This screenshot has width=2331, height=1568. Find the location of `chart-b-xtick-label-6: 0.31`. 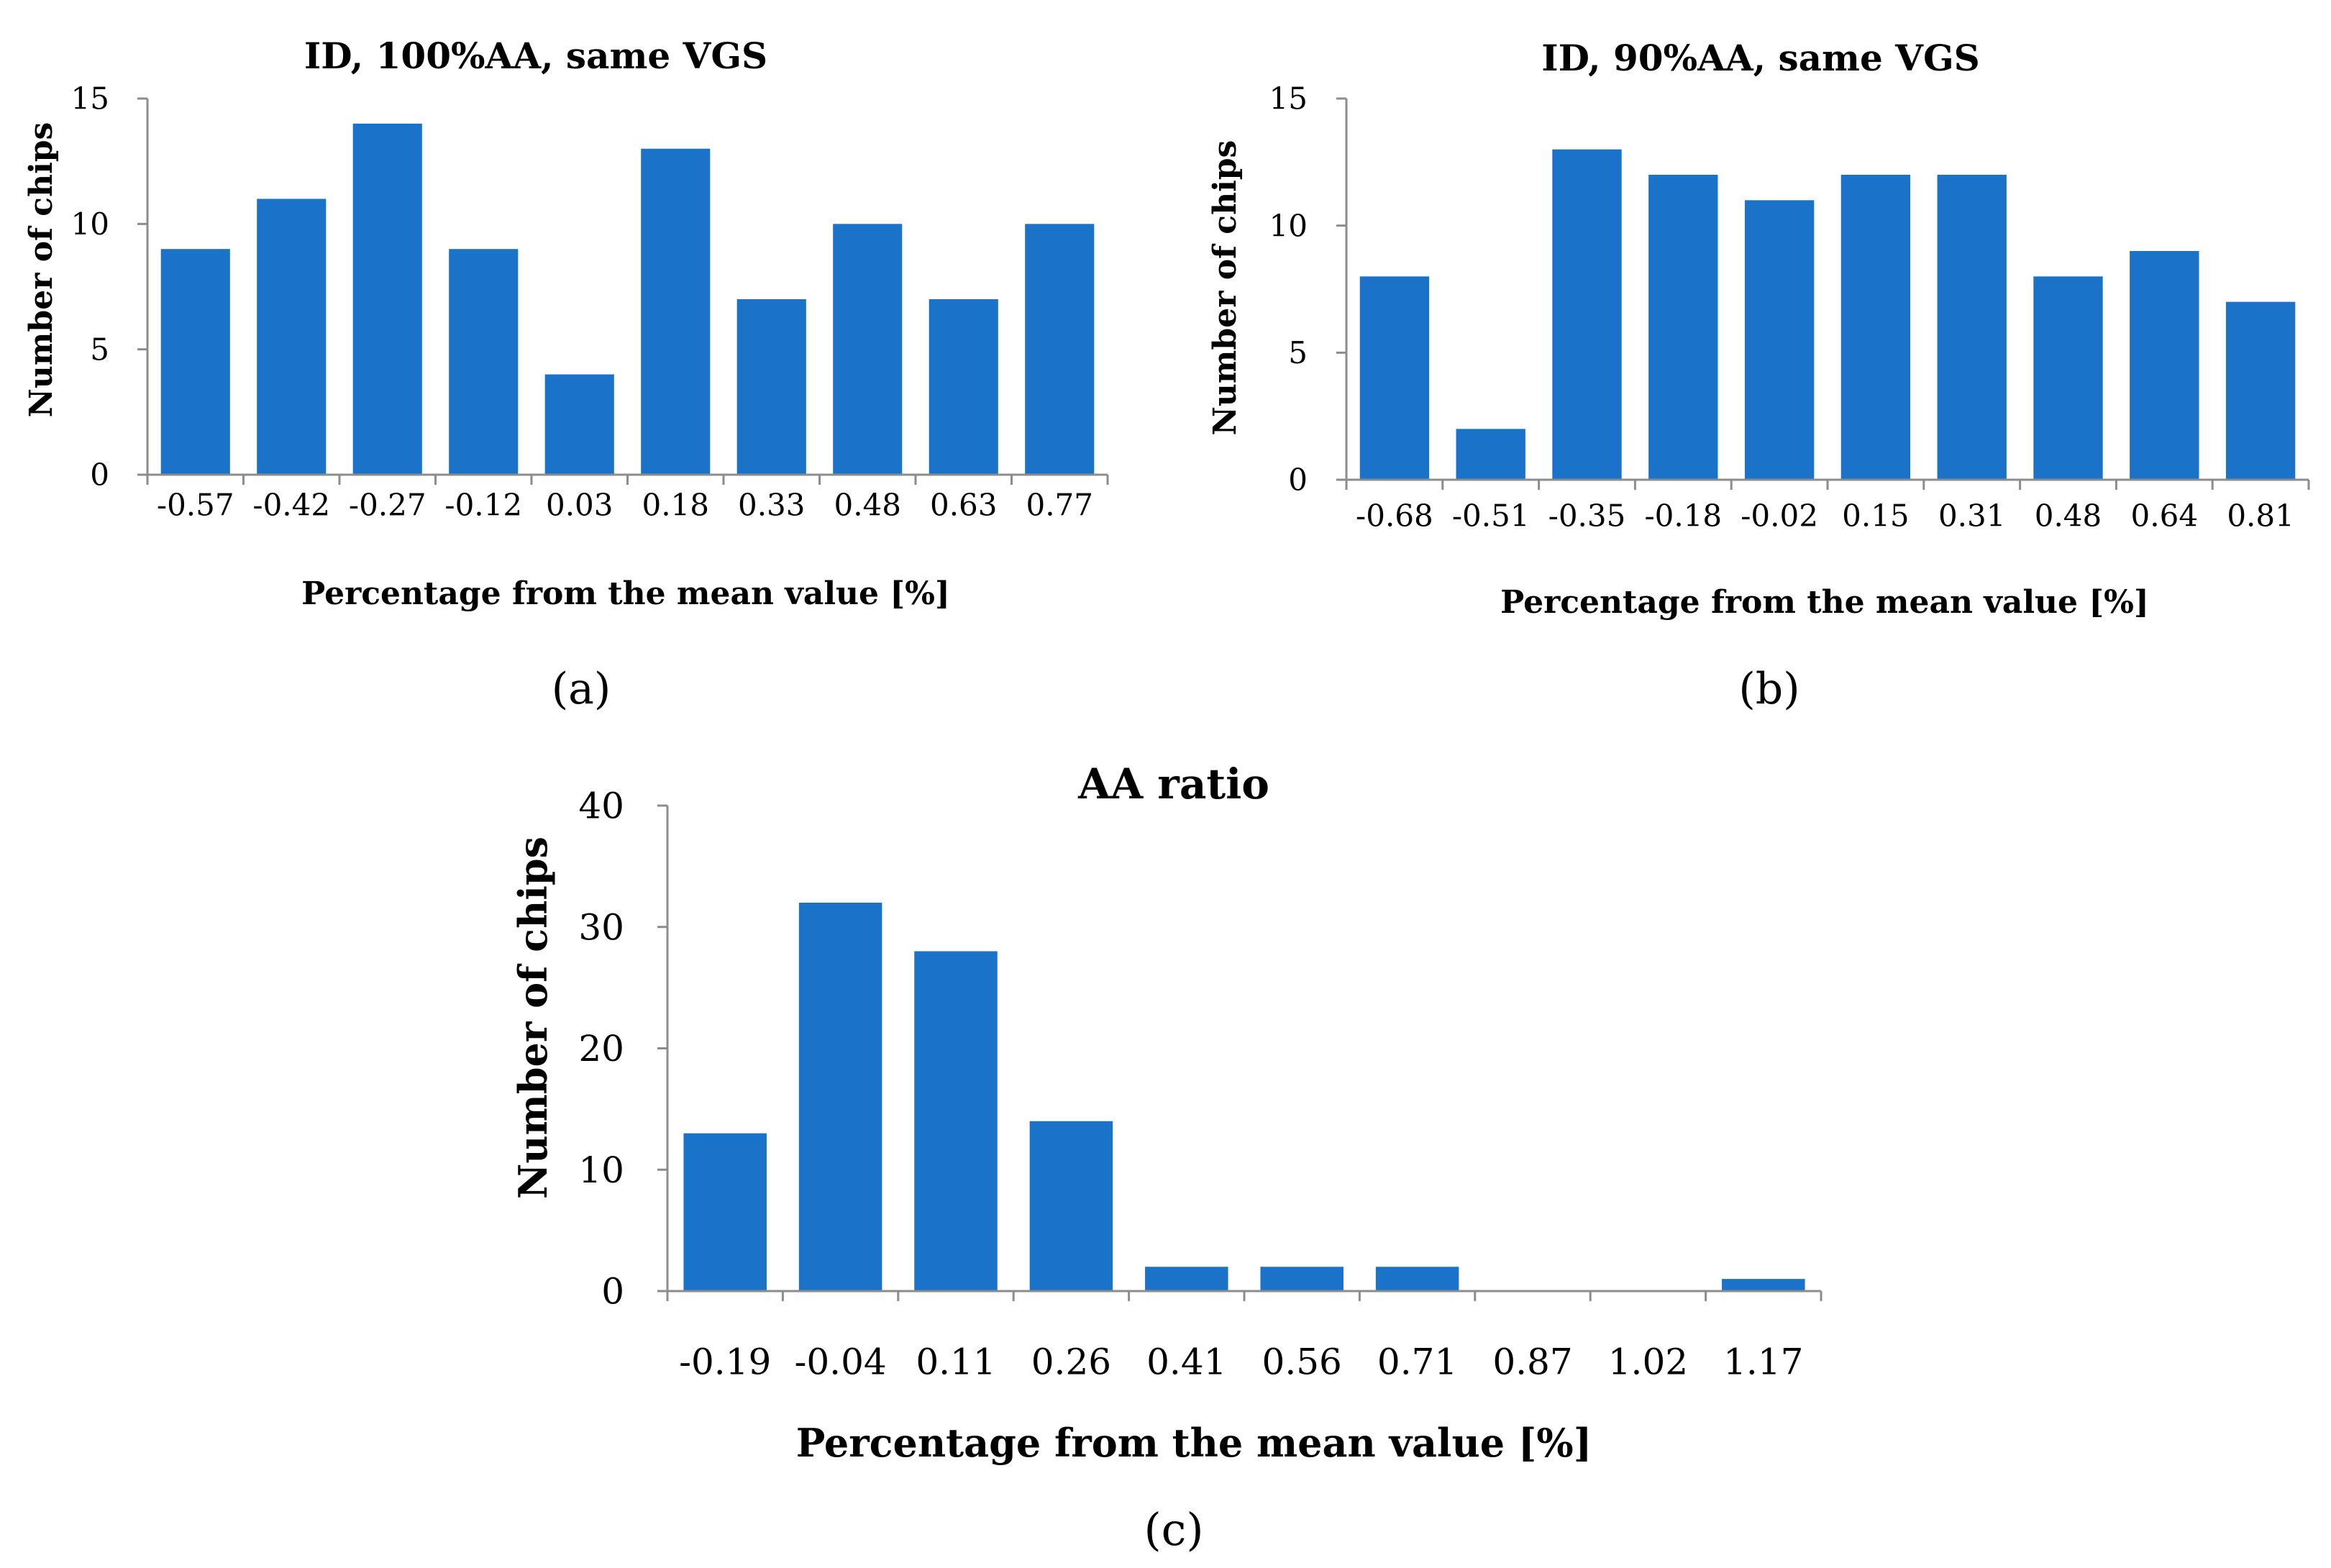

chart-b-xtick-label-6: 0.31 is located at coordinates (1972, 516).